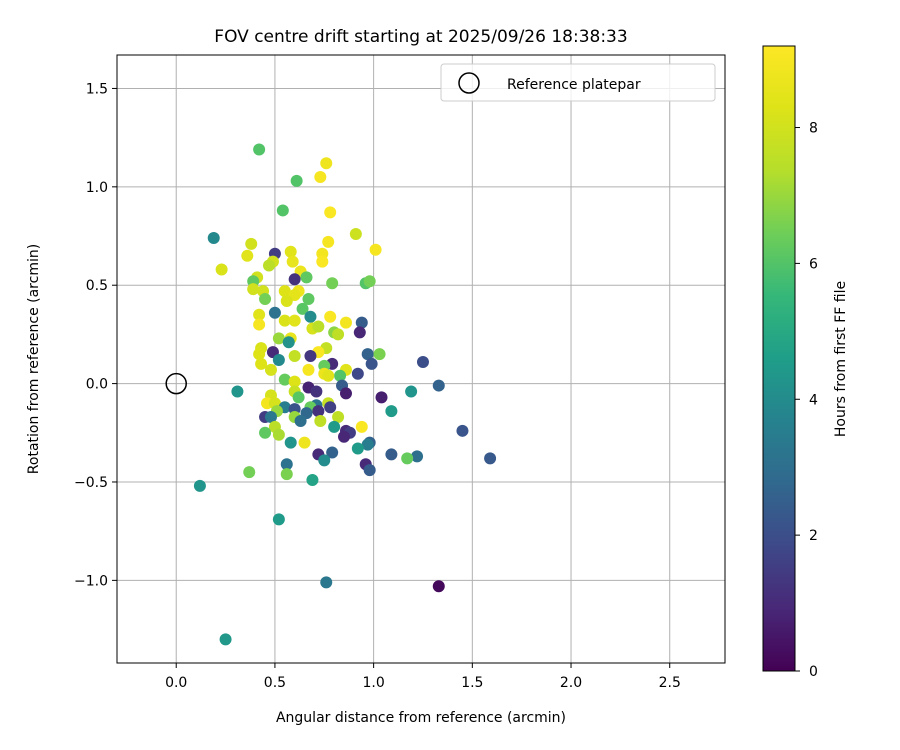 The width and height of the screenshot is (900, 750). Describe the element at coordinates (571, 683) in the screenshot. I see `x-tick-label: 2.0` at that location.